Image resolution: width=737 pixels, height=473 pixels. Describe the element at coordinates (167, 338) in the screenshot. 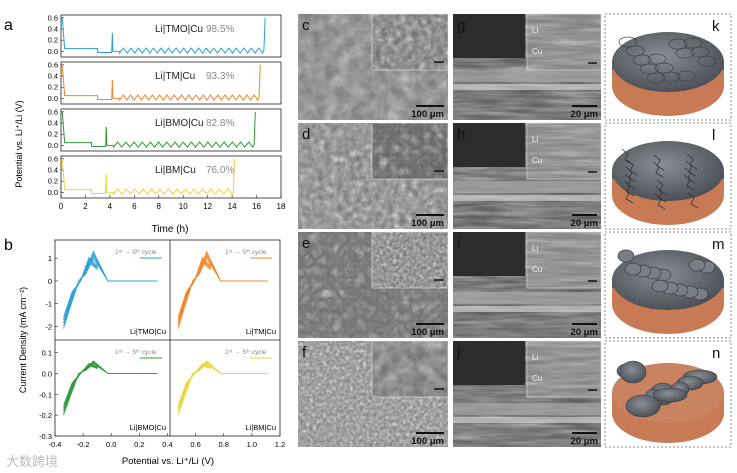

I see `panel-b-frame` at that location.